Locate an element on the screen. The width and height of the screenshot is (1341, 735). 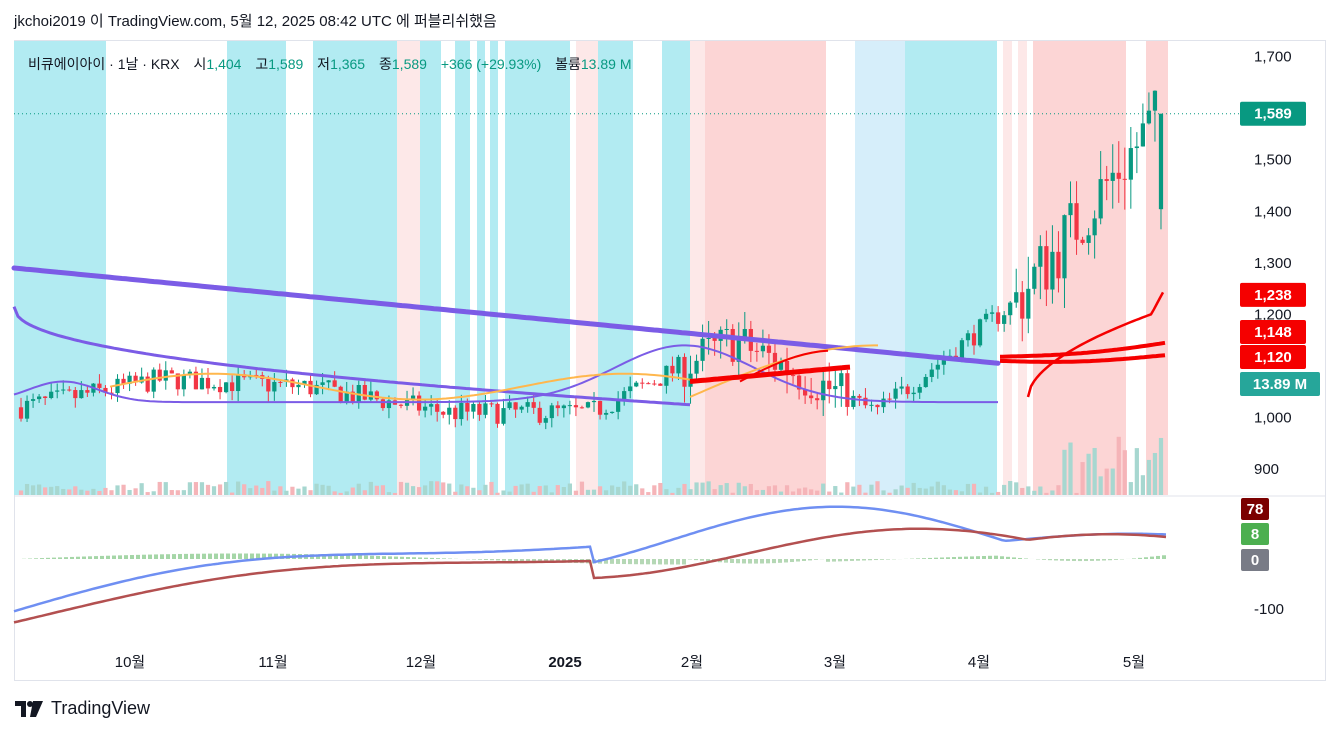
legend-symbol: 비큐에이아이 · 1날 · KRX is located at coordinates (104, 64).